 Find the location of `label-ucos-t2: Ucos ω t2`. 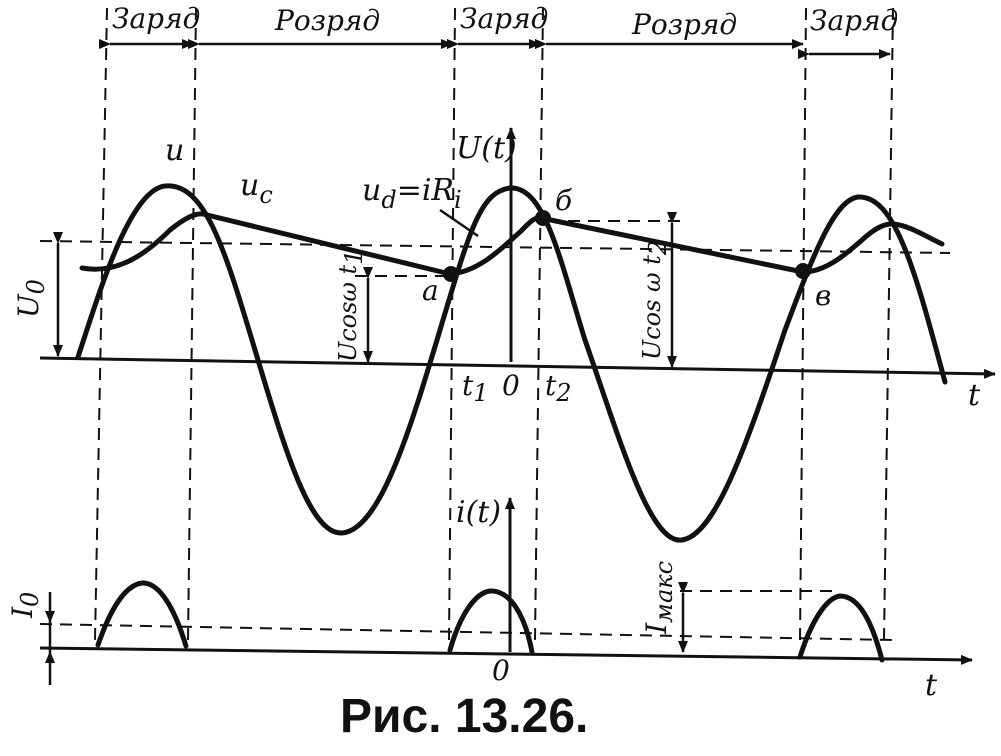

label-ucos-t2: Ucos ω t2 is located at coordinates (655, 300).